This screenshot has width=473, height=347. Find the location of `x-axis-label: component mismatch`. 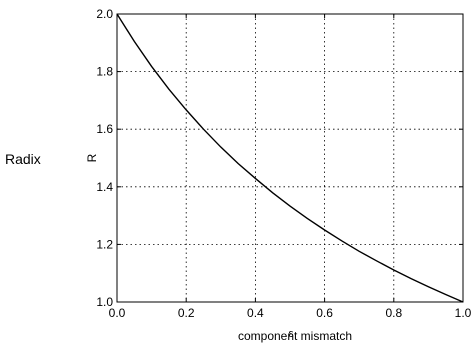

x-axis-label: component mismatch is located at coordinates (295, 336).